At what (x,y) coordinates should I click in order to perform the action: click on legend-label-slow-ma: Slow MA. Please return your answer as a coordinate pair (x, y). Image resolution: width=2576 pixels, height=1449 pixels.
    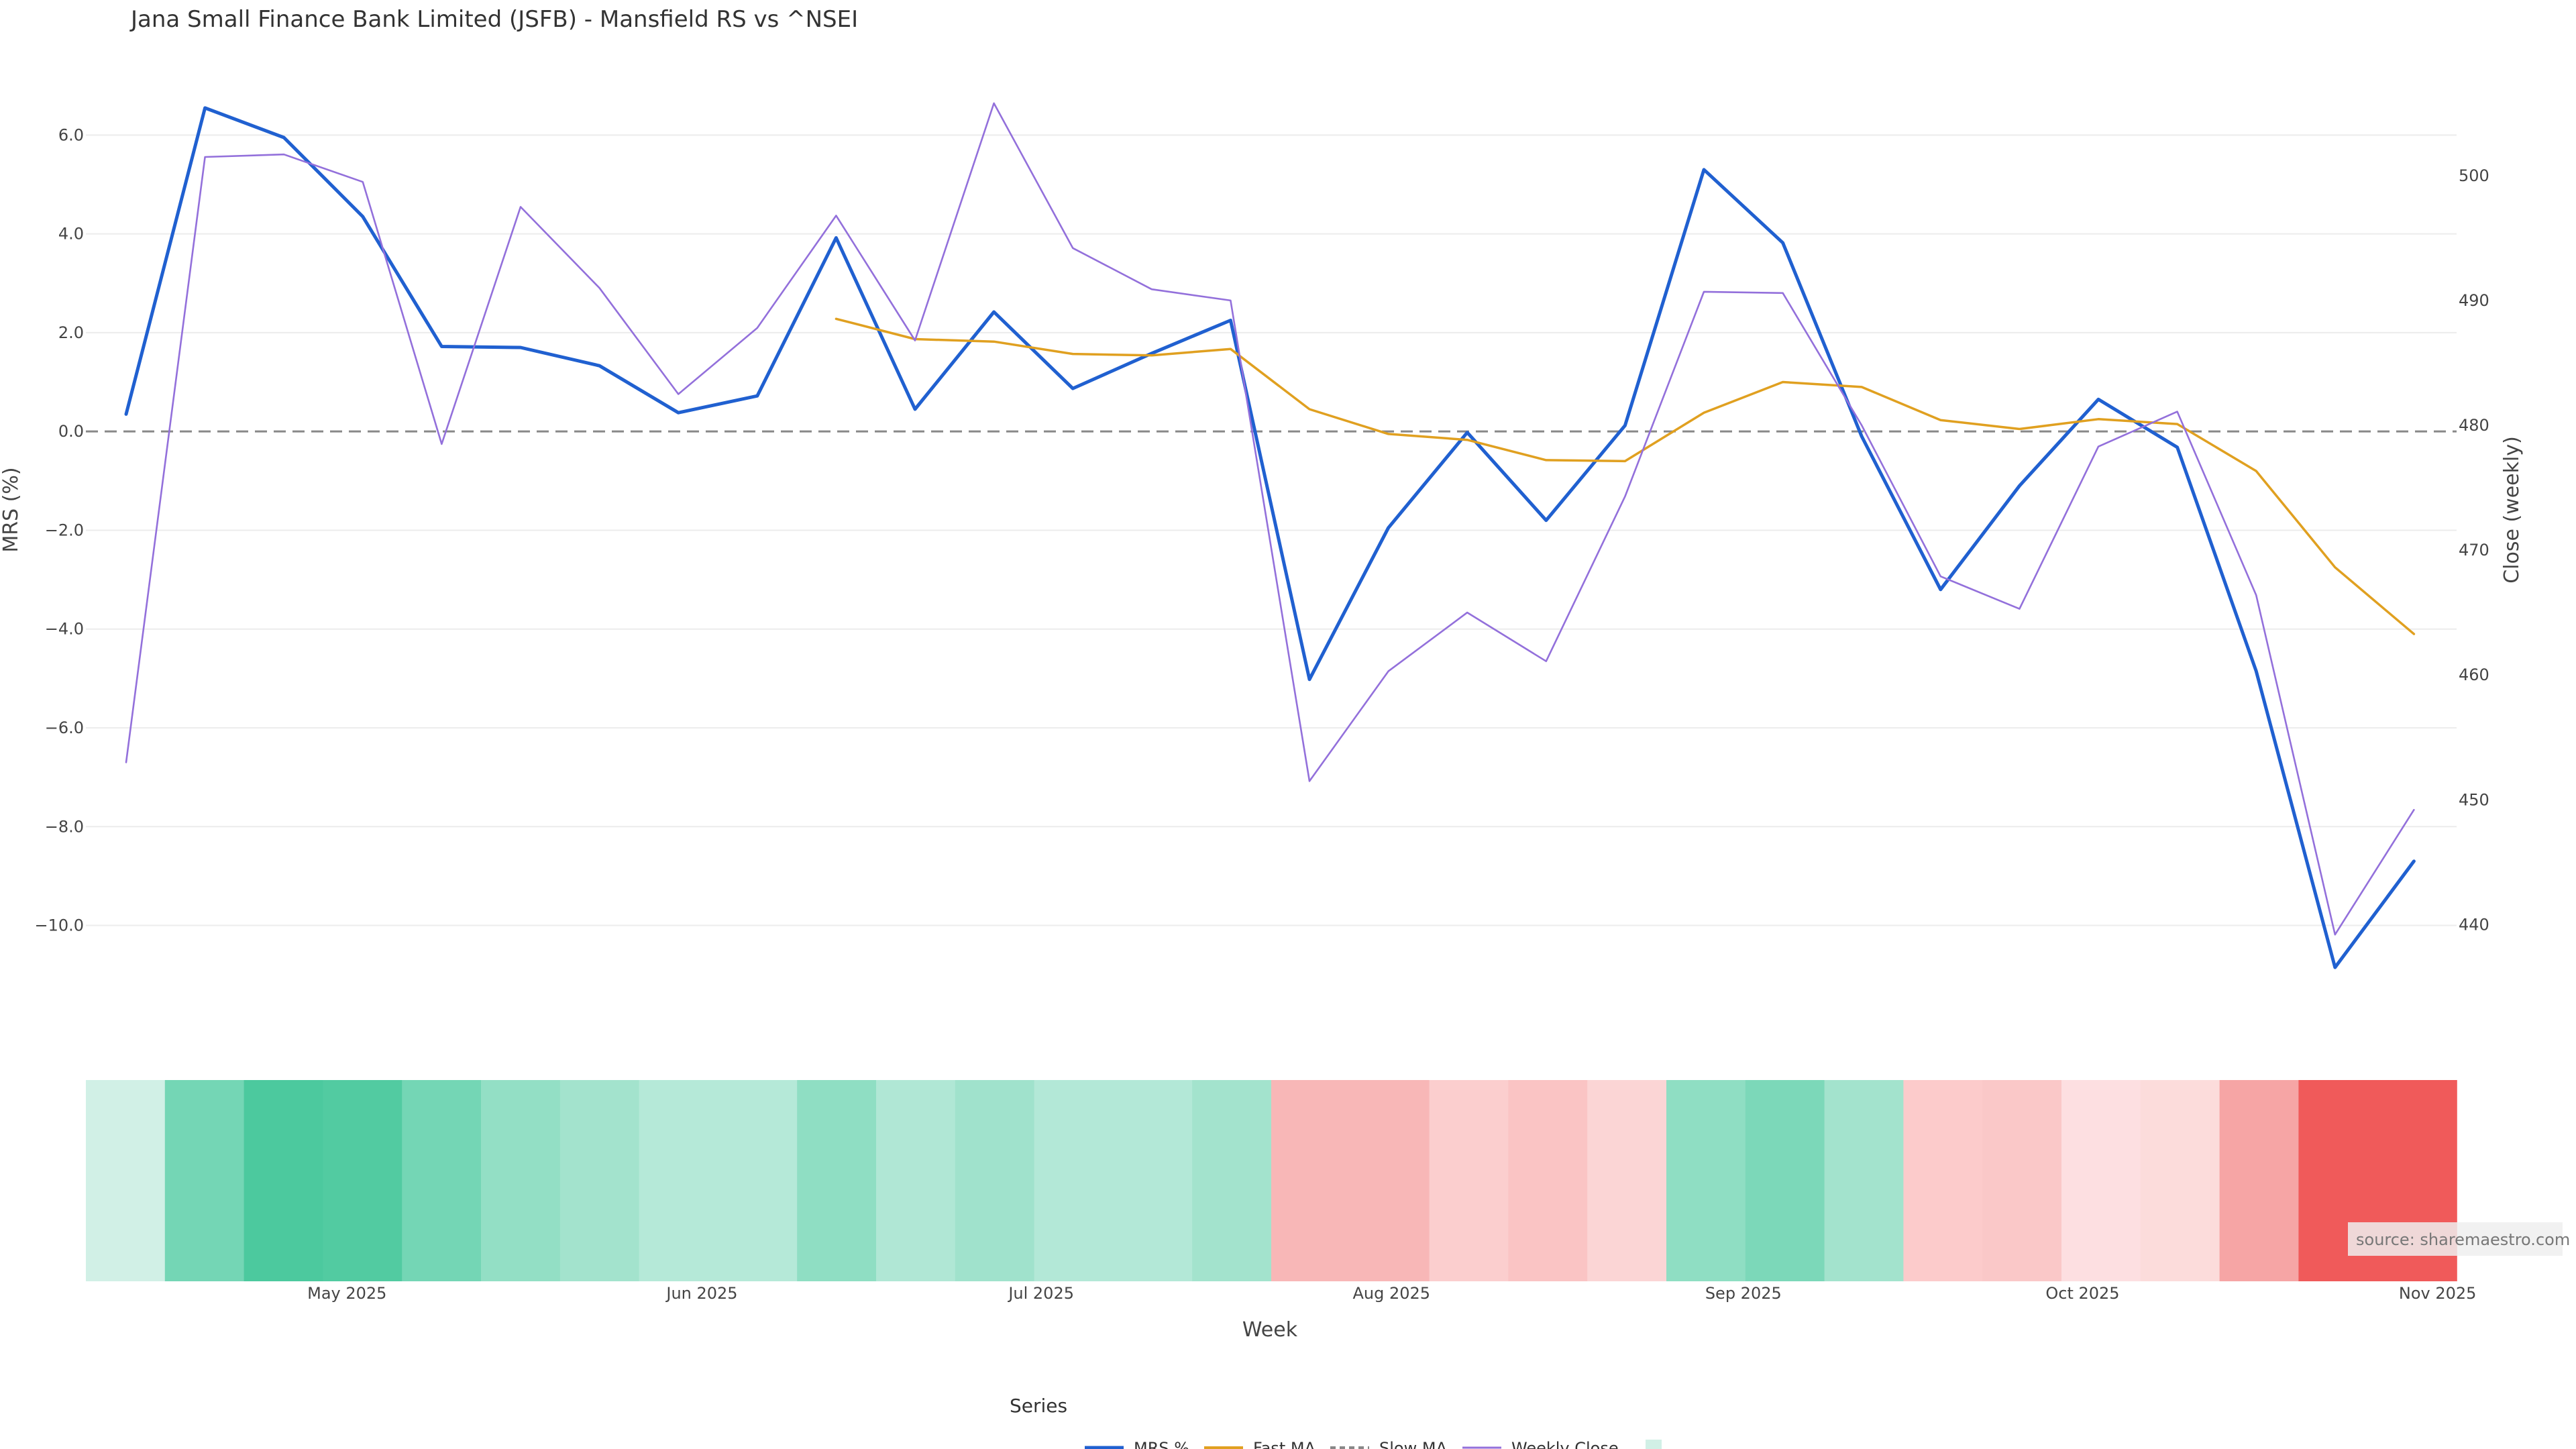
    Looking at the image, I should click on (1413, 1444).